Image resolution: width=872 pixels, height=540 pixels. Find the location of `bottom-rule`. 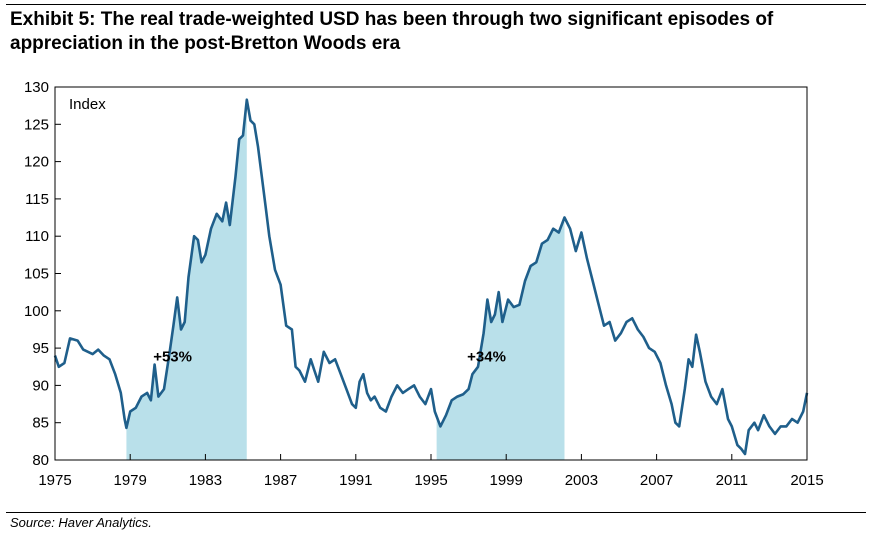

bottom-rule is located at coordinates (436, 512).